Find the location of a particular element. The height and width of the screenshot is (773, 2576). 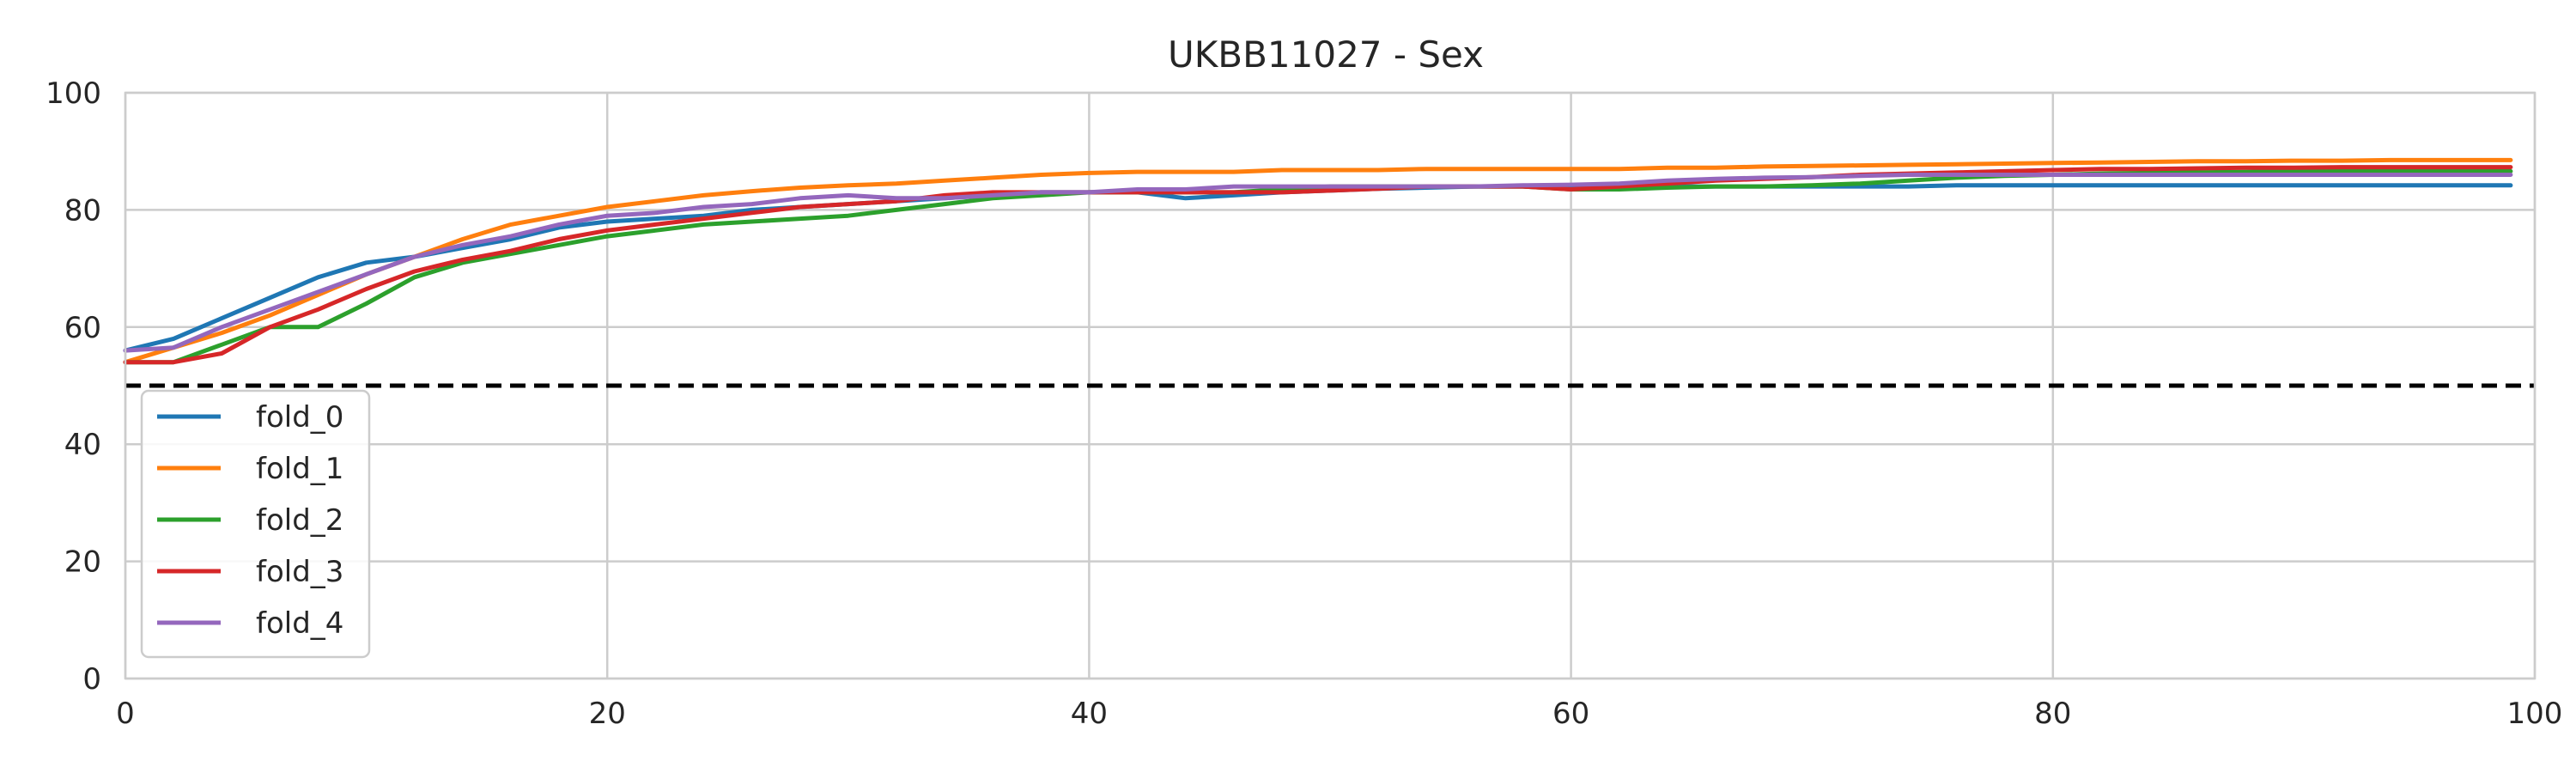

y-tick-label: 100 is located at coordinates (74, 93).